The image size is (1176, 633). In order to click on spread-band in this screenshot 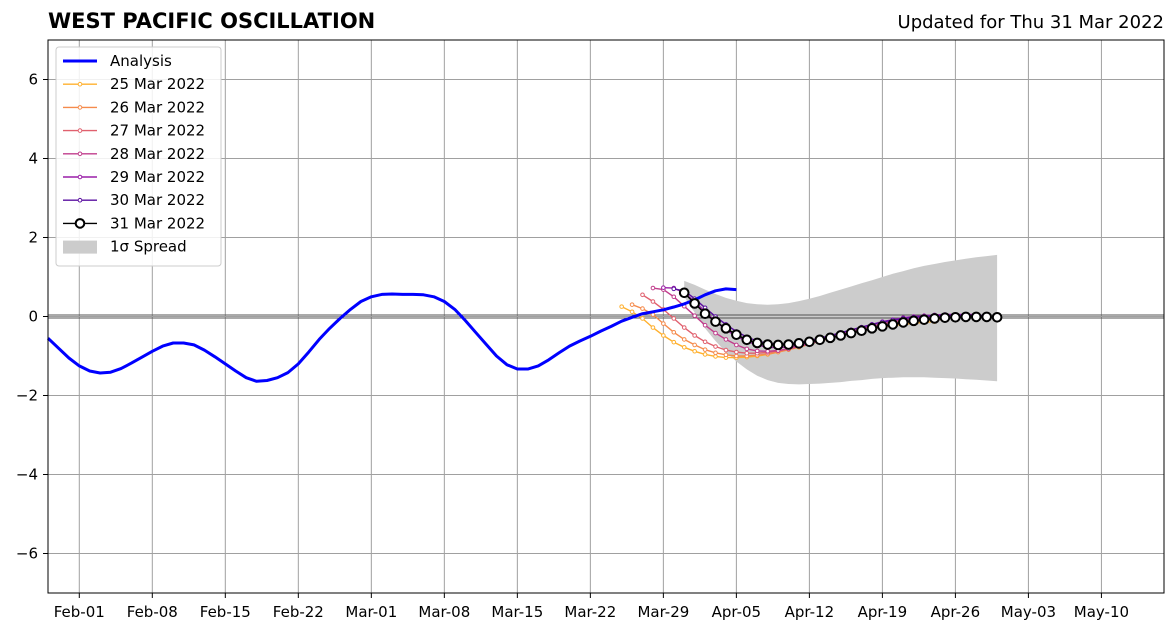, I will do `click(841, 319)`.